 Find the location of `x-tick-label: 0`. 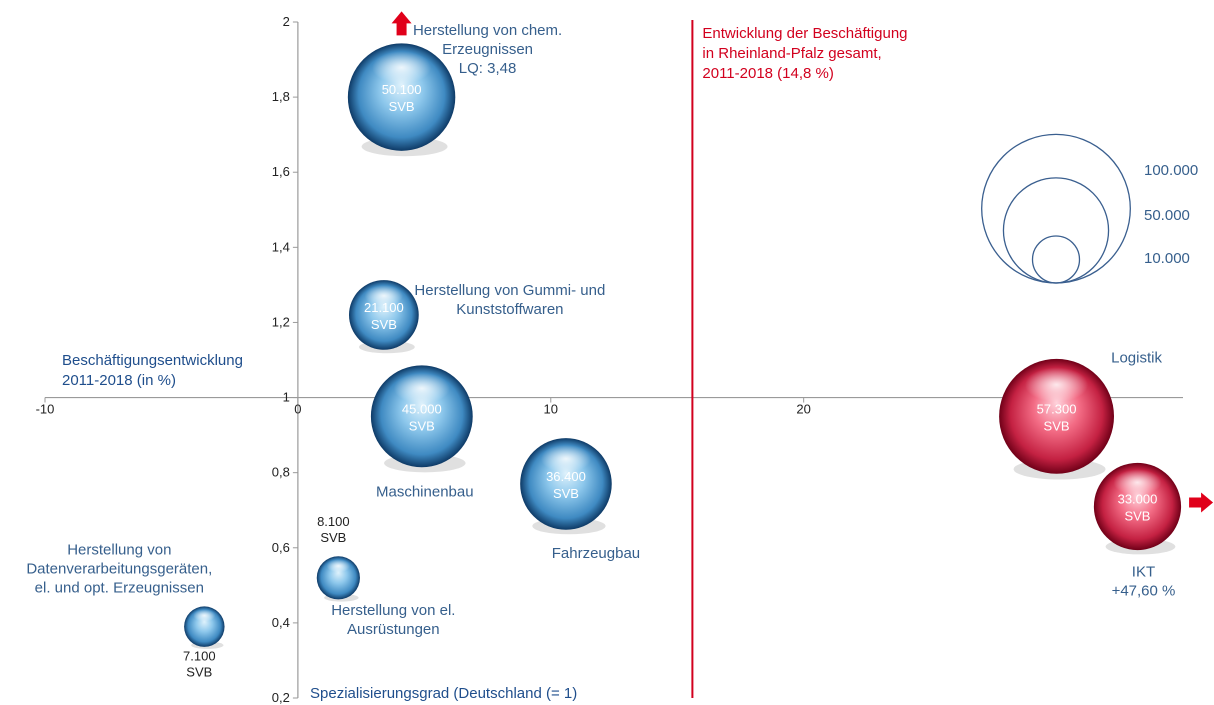

x-tick-label: 0 is located at coordinates (297, 409).